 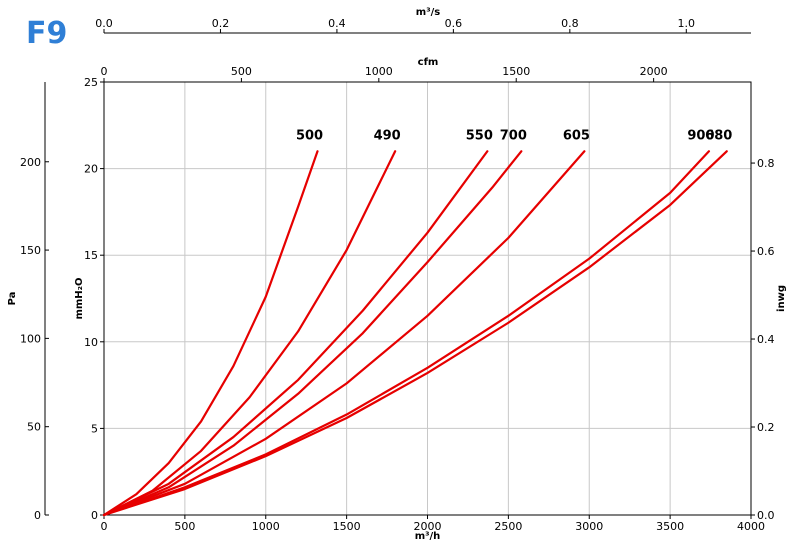 What do you see at coordinates (766, 163) in the screenshot?
I see `inwg-tick-label: 0.8` at bounding box center [766, 163].